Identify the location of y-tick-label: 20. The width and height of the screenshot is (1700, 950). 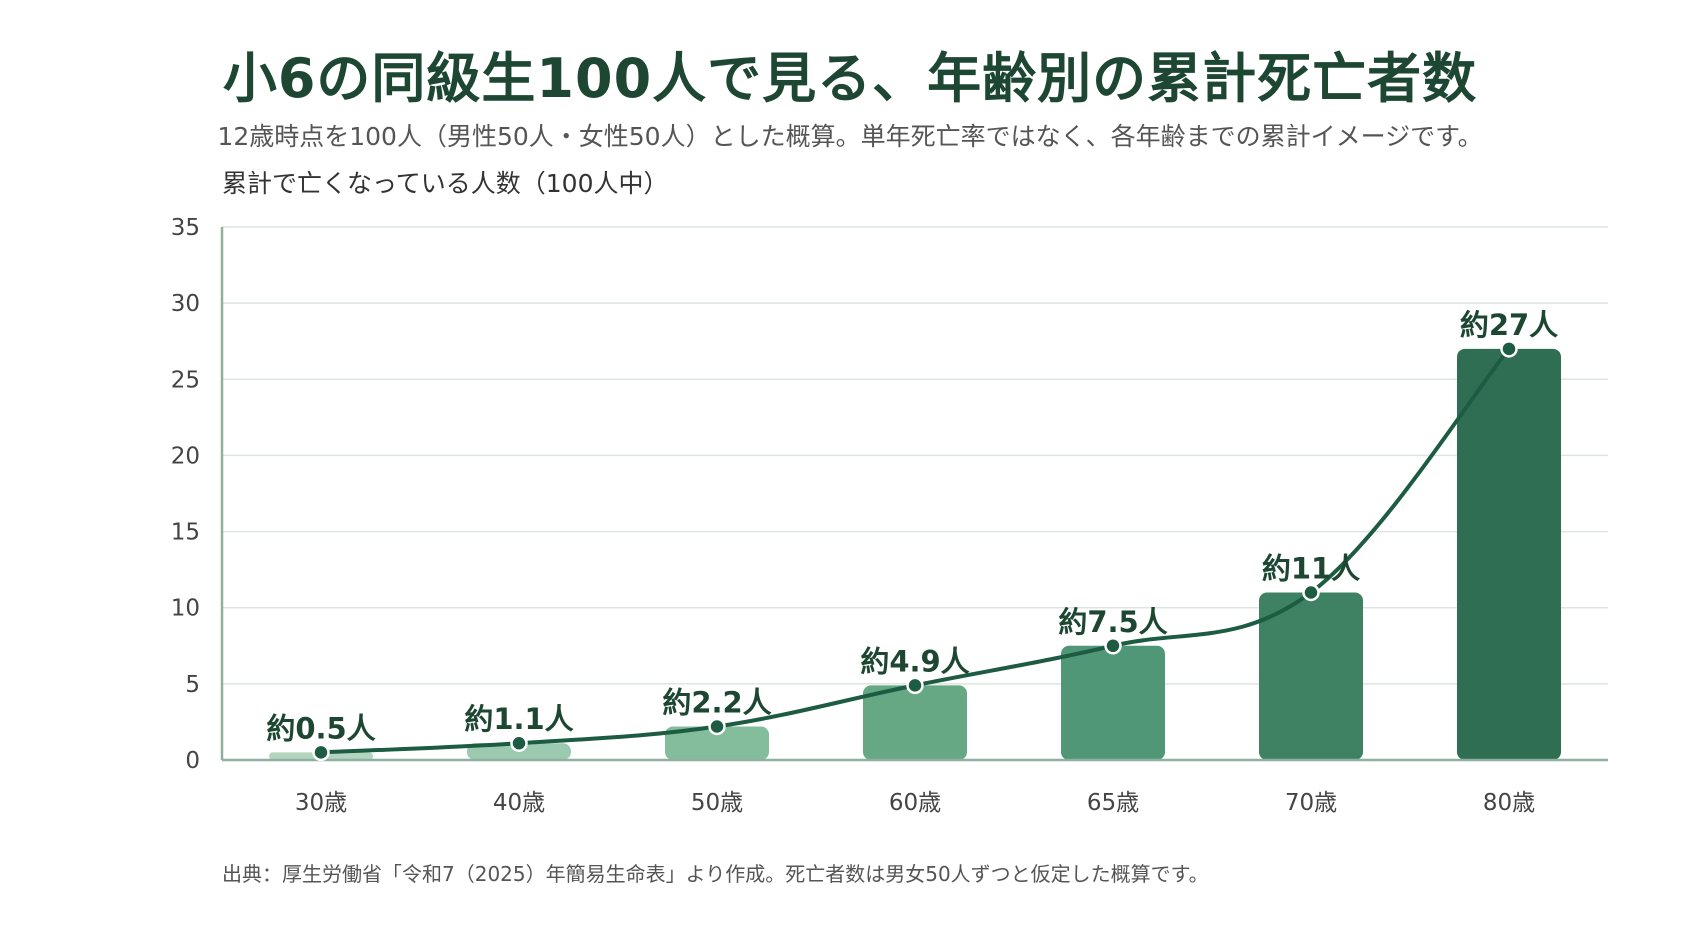
(185, 456).